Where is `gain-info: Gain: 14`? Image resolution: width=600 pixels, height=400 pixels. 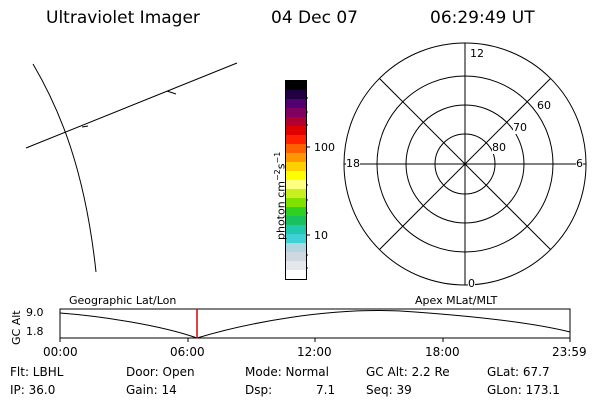 gain-info: Gain: 14 is located at coordinates (151, 390).